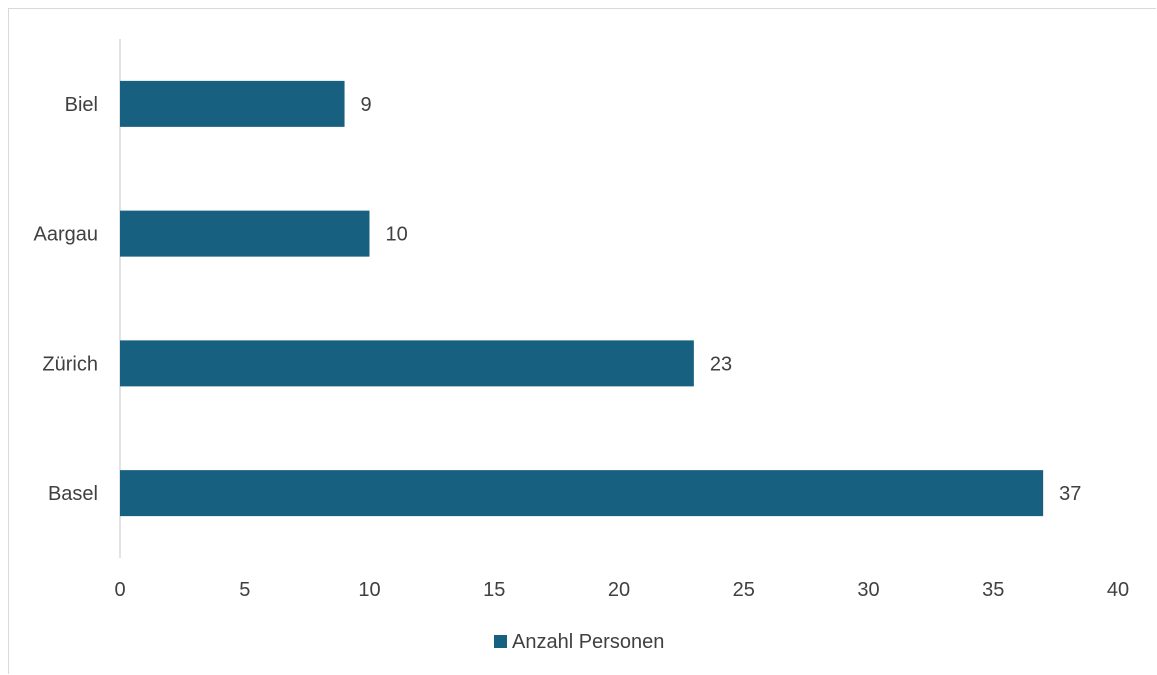 This screenshot has width=1157, height=675. I want to click on bar-basel, so click(582, 493).